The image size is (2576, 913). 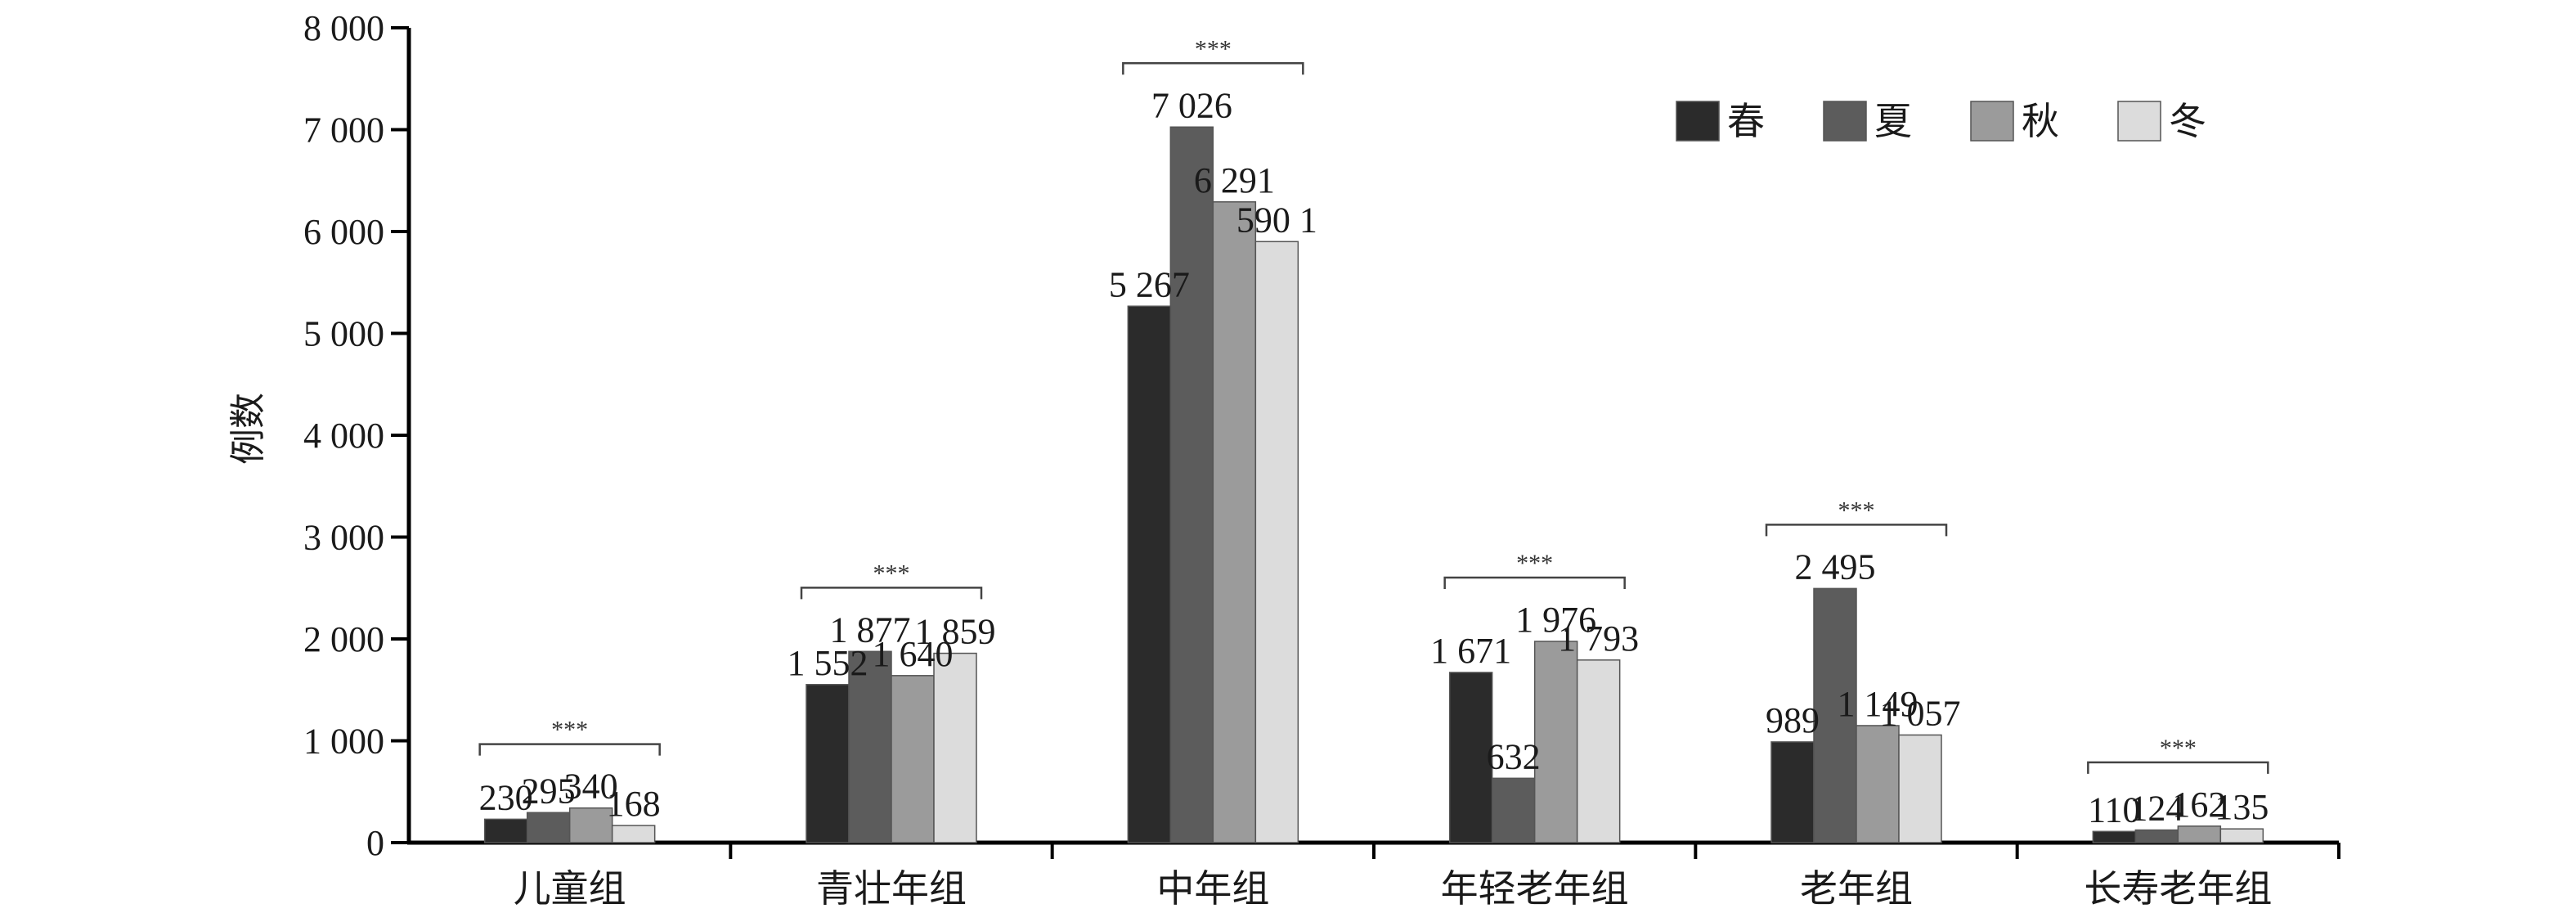 What do you see at coordinates (506, 797) in the screenshot?
I see `data-label: 230` at bounding box center [506, 797].